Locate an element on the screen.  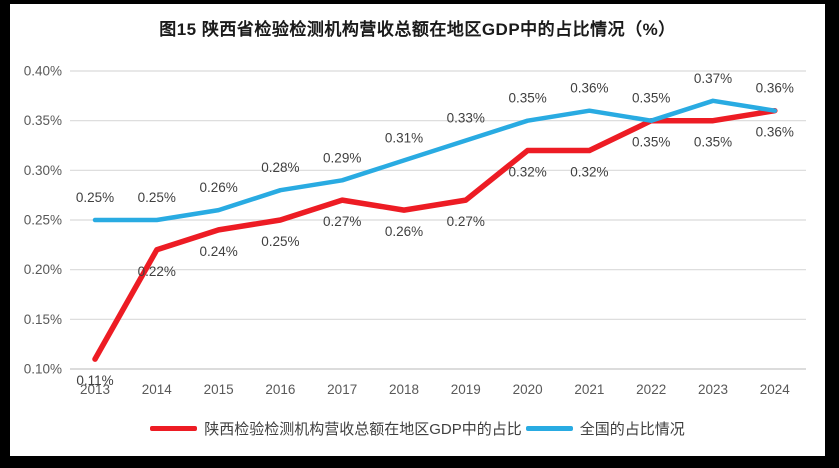
x-tick-label: 2017 is located at coordinates (342, 389).